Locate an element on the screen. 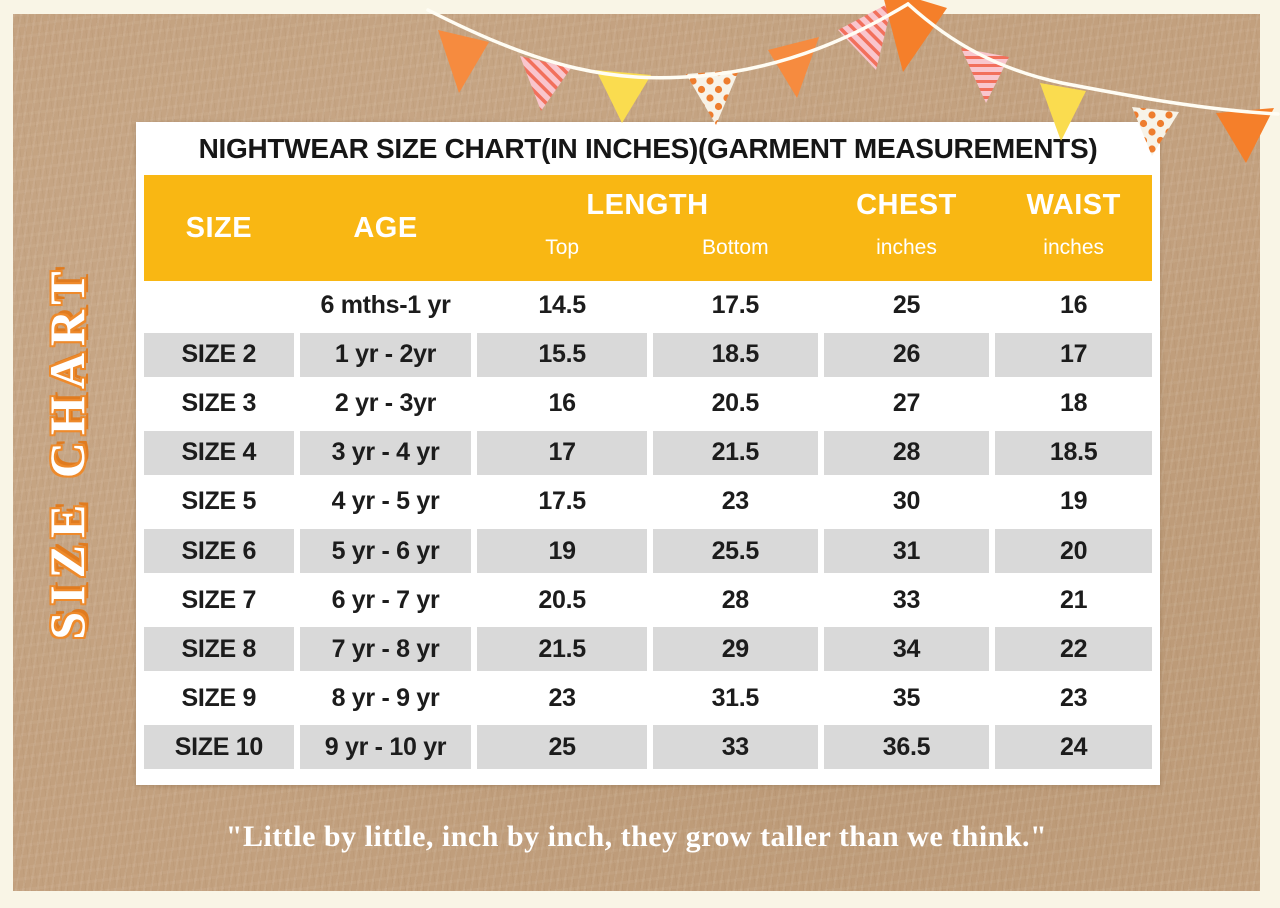 Image resolution: width=1280 pixels, height=908 pixels. cell-length-bottom: 20.5 is located at coordinates (735, 403).